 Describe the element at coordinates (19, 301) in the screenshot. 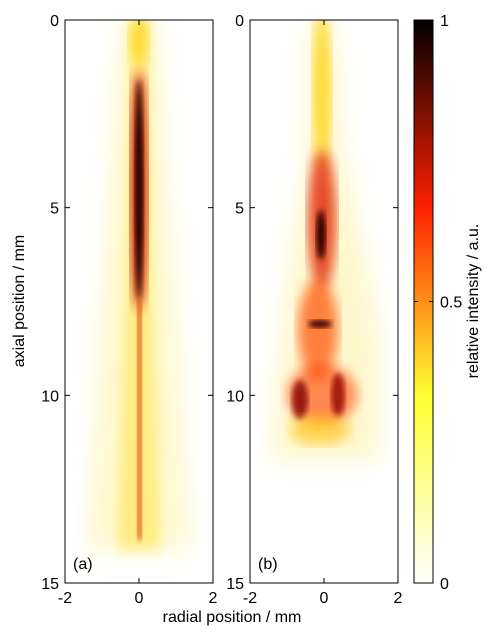

I see `y-axis-label: axial position / mm` at that location.